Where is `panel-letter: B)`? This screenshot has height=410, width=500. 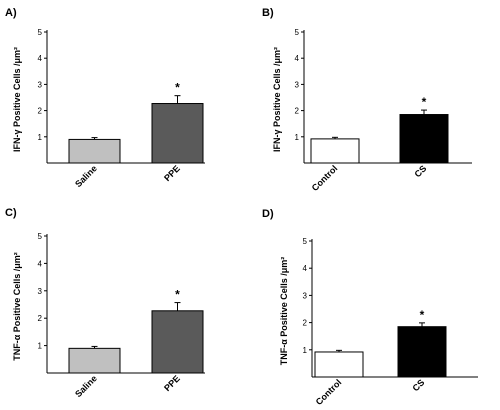
panel-letter: B) is located at coordinates (268, 13).